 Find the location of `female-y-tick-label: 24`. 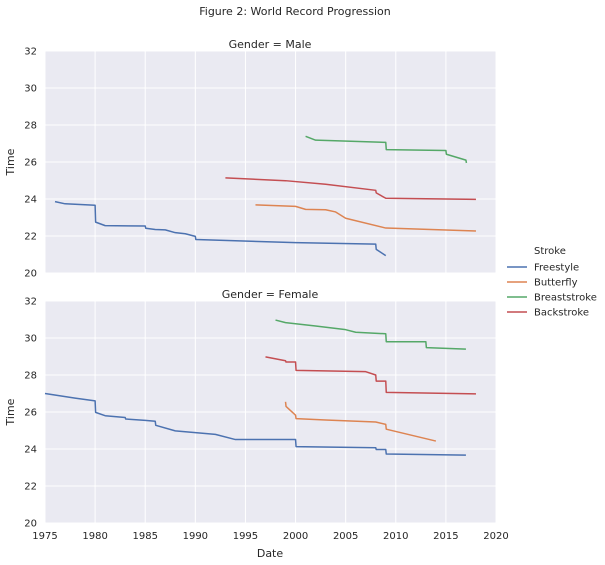

female-y-tick-label: 24 is located at coordinates (30, 450).